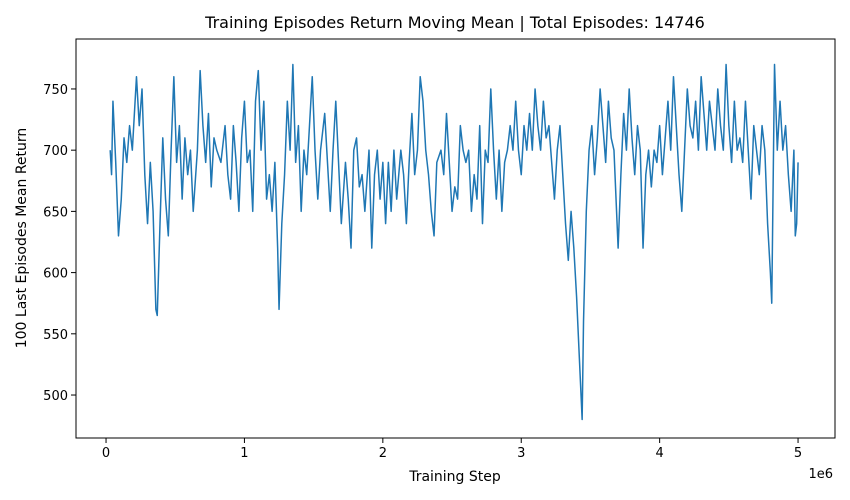  I want to click on x-tick-label: 3, so click(521, 453).